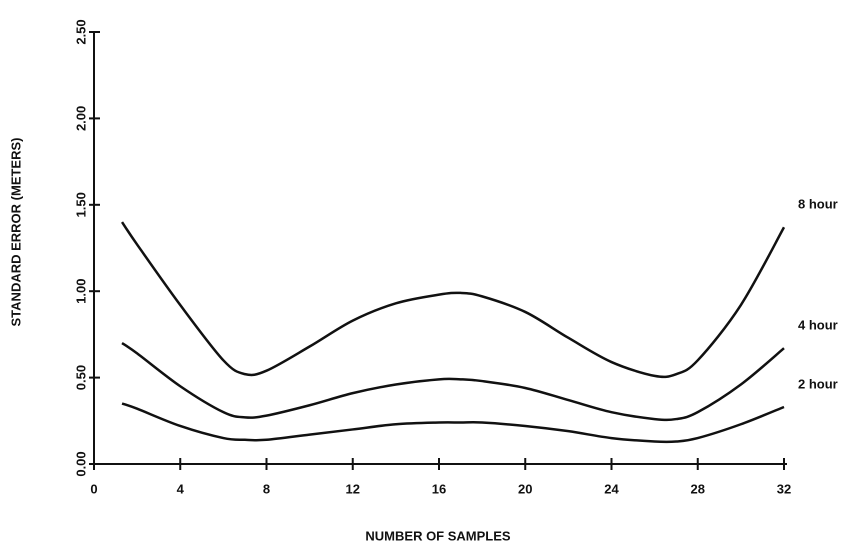 The width and height of the screenshot is (856, 549). Describe the element at coordinates (80, 463) in the screenshot. I see `y-tick-label: 0.00` at that location.